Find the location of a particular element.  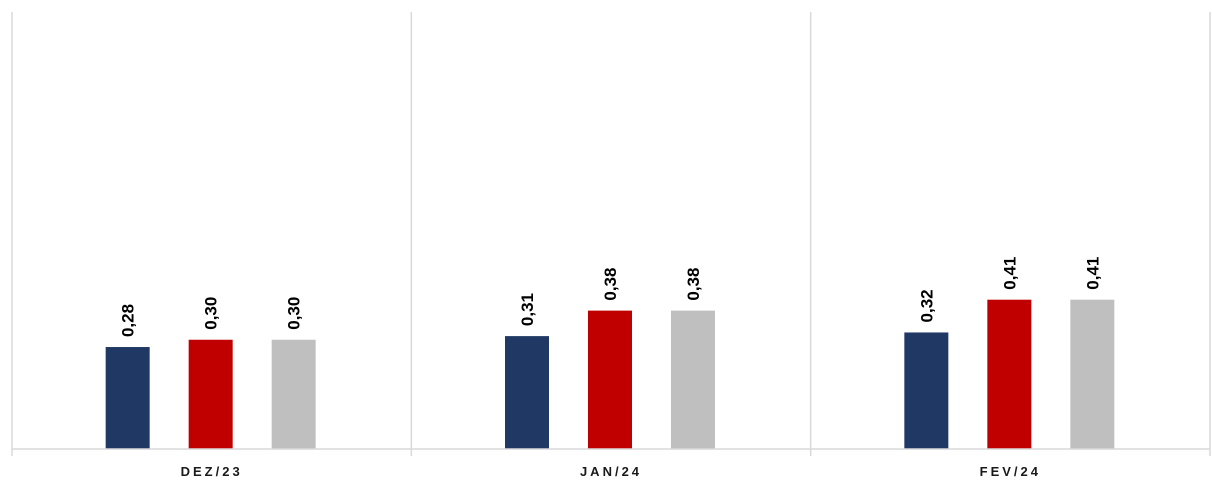

data-label: 0,31 is located at coordinates (527, 309).